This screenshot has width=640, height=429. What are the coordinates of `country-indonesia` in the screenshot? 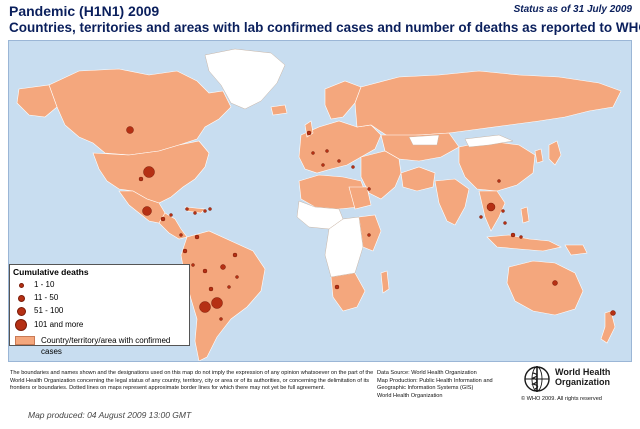 It's located at (524, 243).